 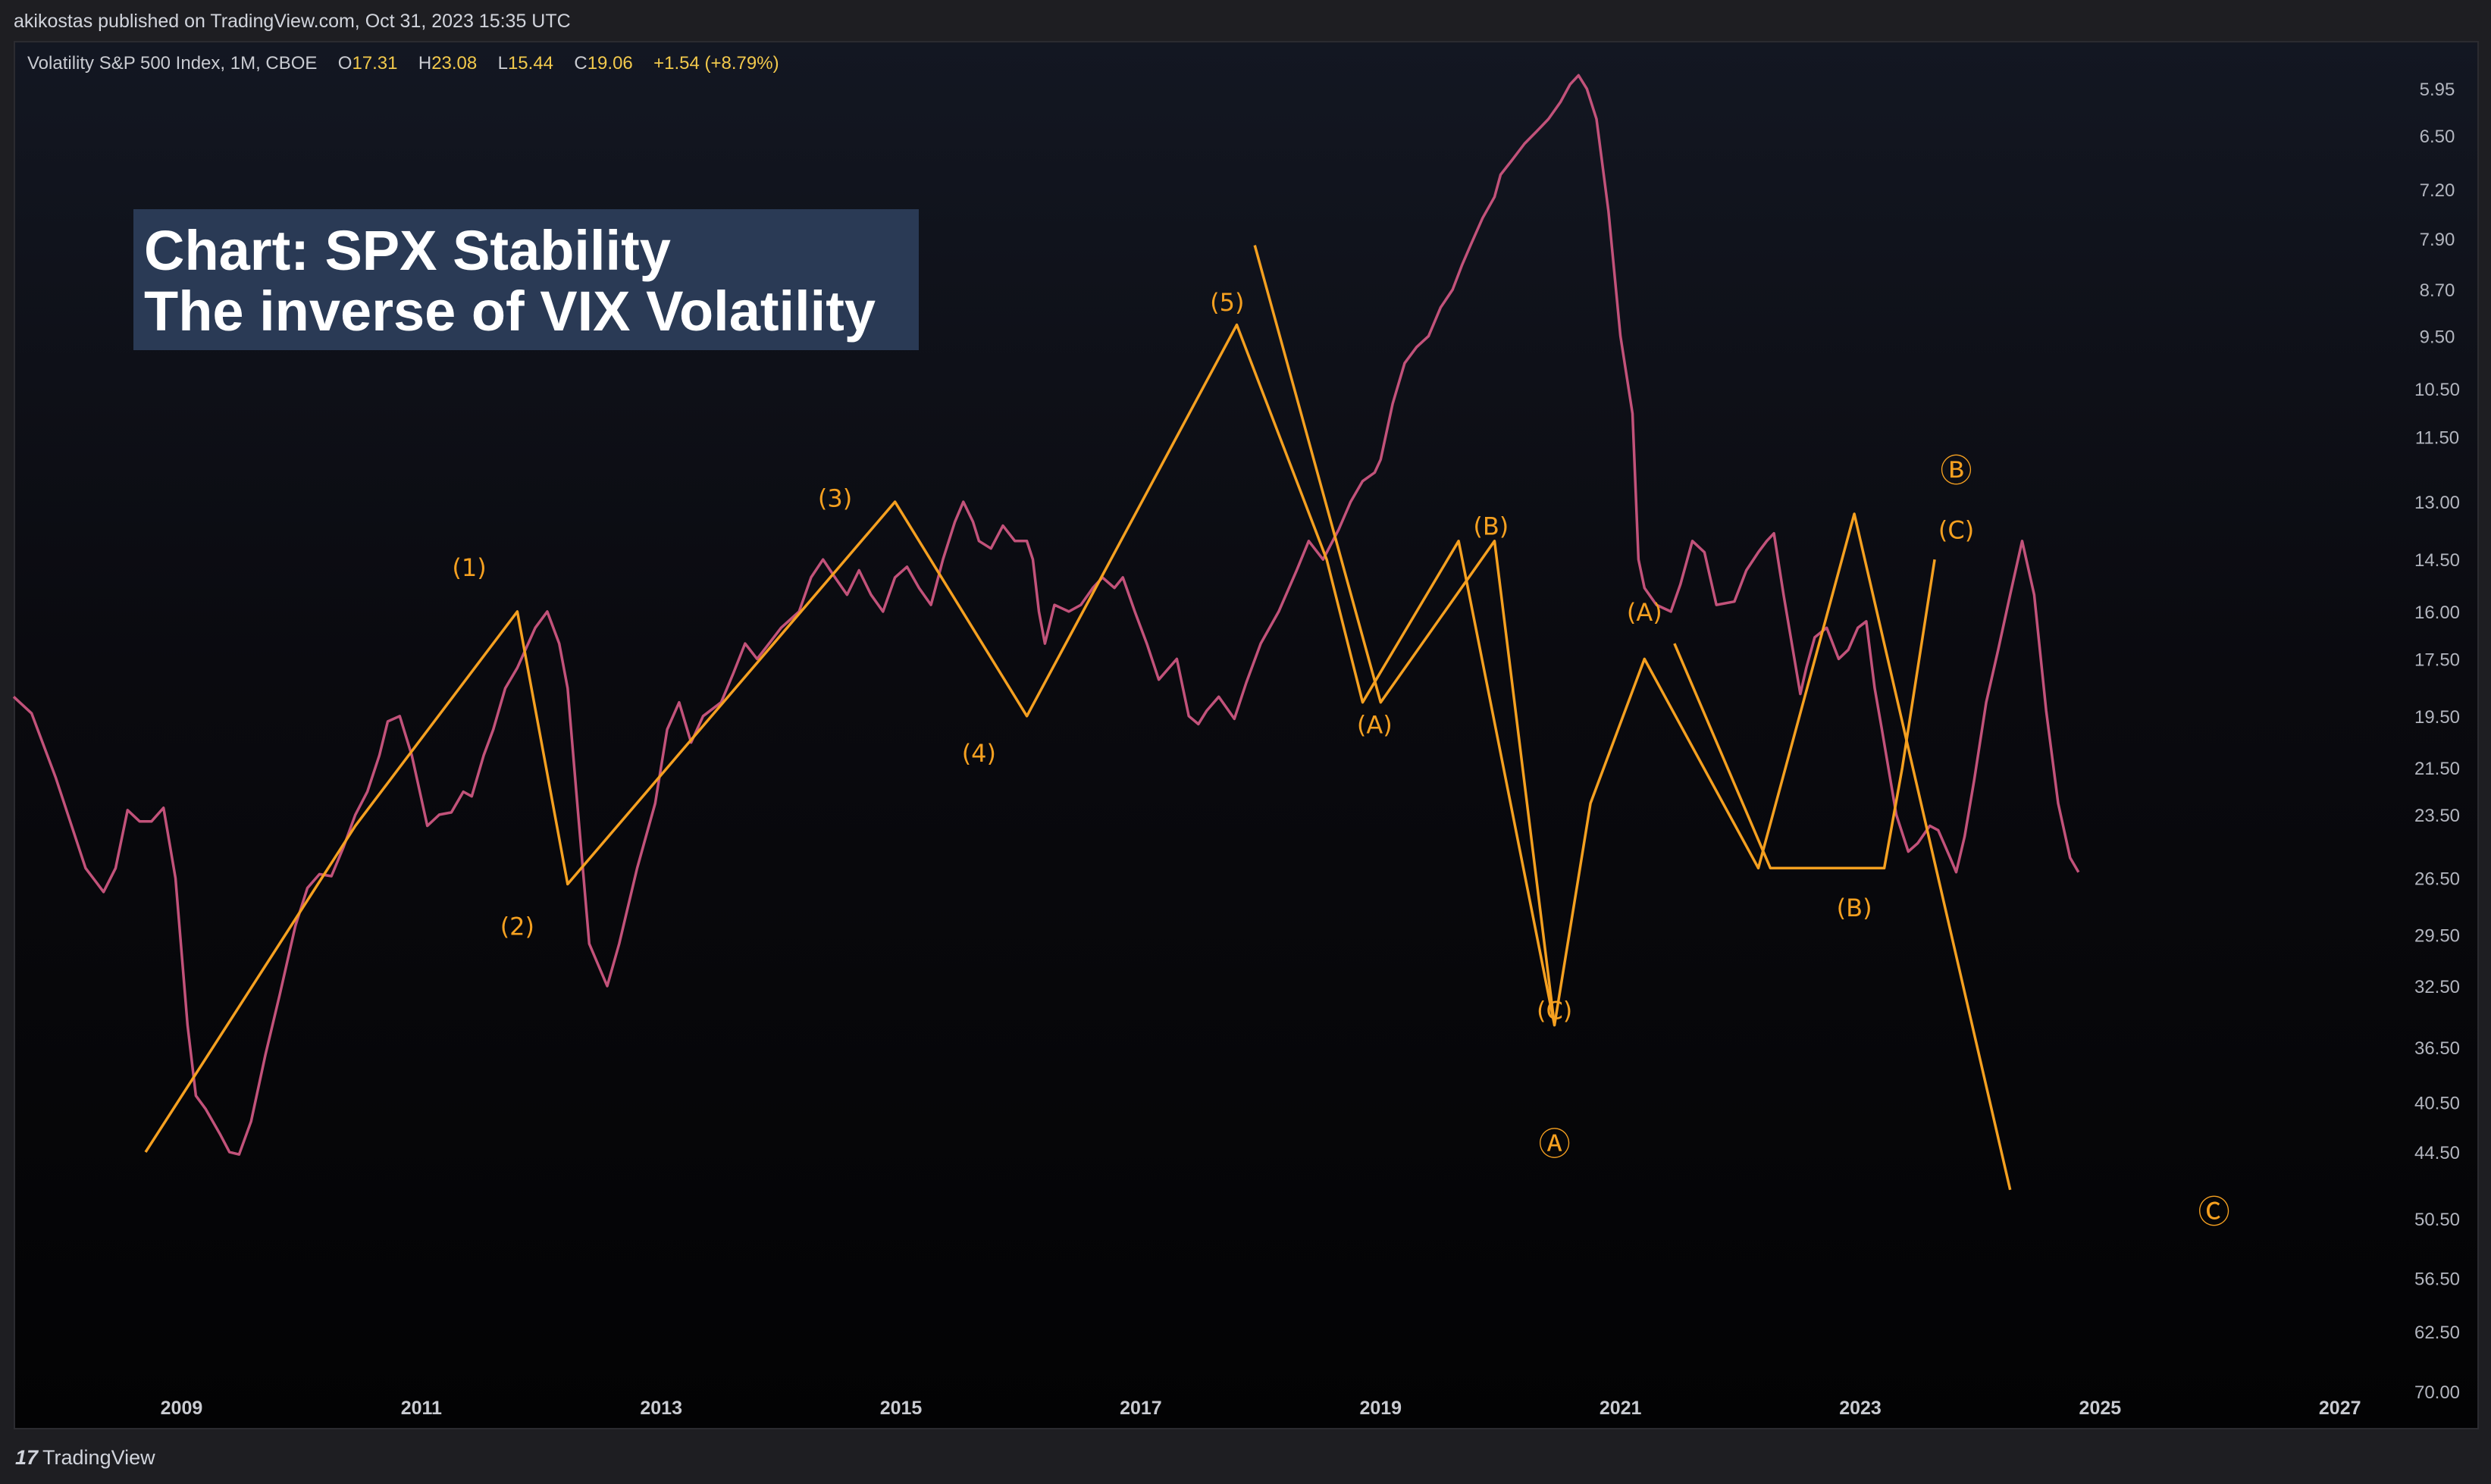 I want to click on y-tick-label: 16.00, so click(x=2437, y=613).